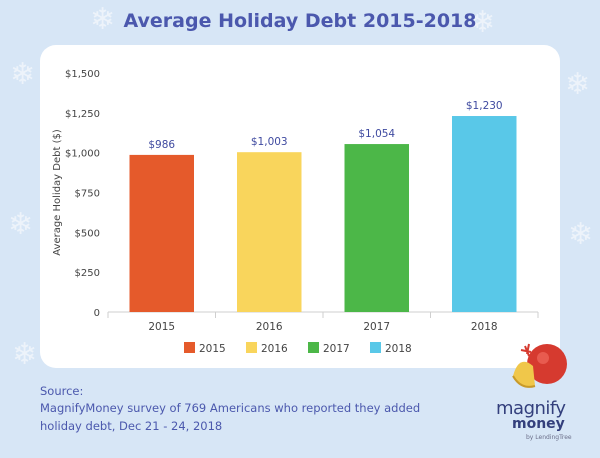  I want to click on legend-label: 2018, so click(398, 349).